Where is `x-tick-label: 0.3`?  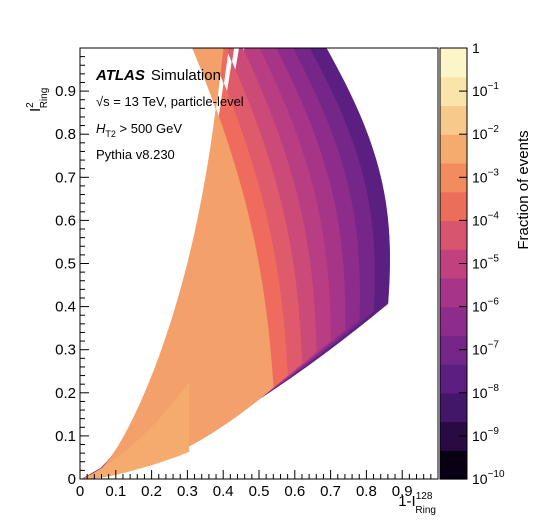 x-tick-label: 0.3 is located at coordinates (187, 491).